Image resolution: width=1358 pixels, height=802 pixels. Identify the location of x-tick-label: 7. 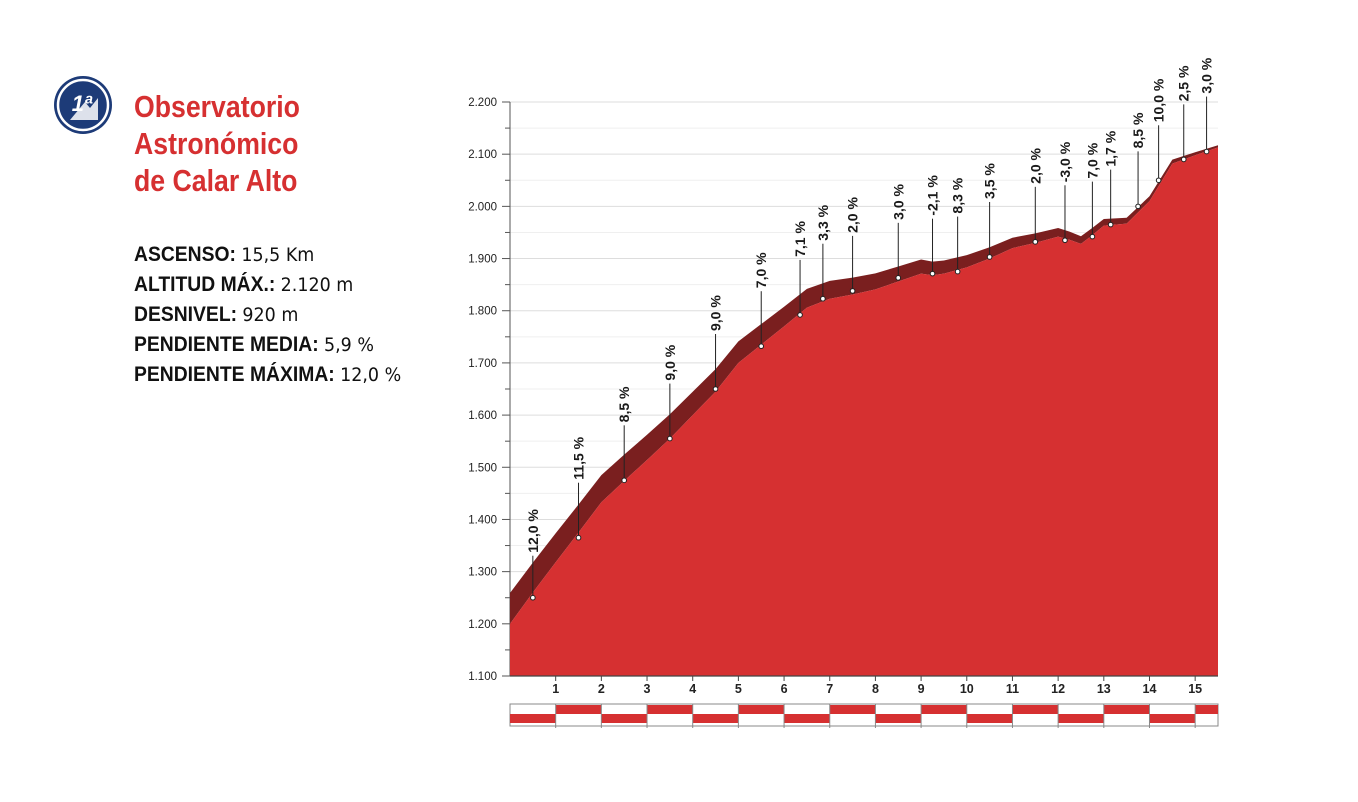
(829, 689).